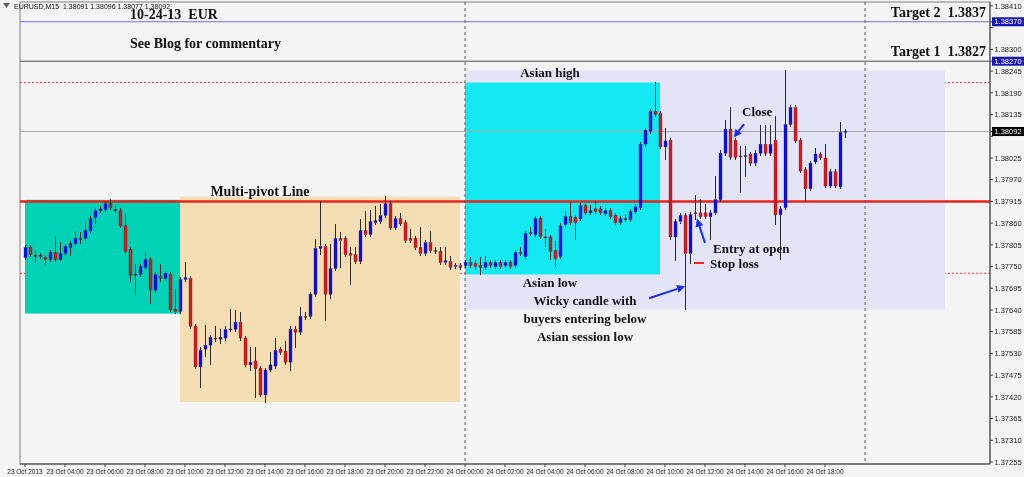  What do you see at coordinates (205, 43) in the screenshot?
I see `text: See Blog for commentary` at bounding box center [205, 43].